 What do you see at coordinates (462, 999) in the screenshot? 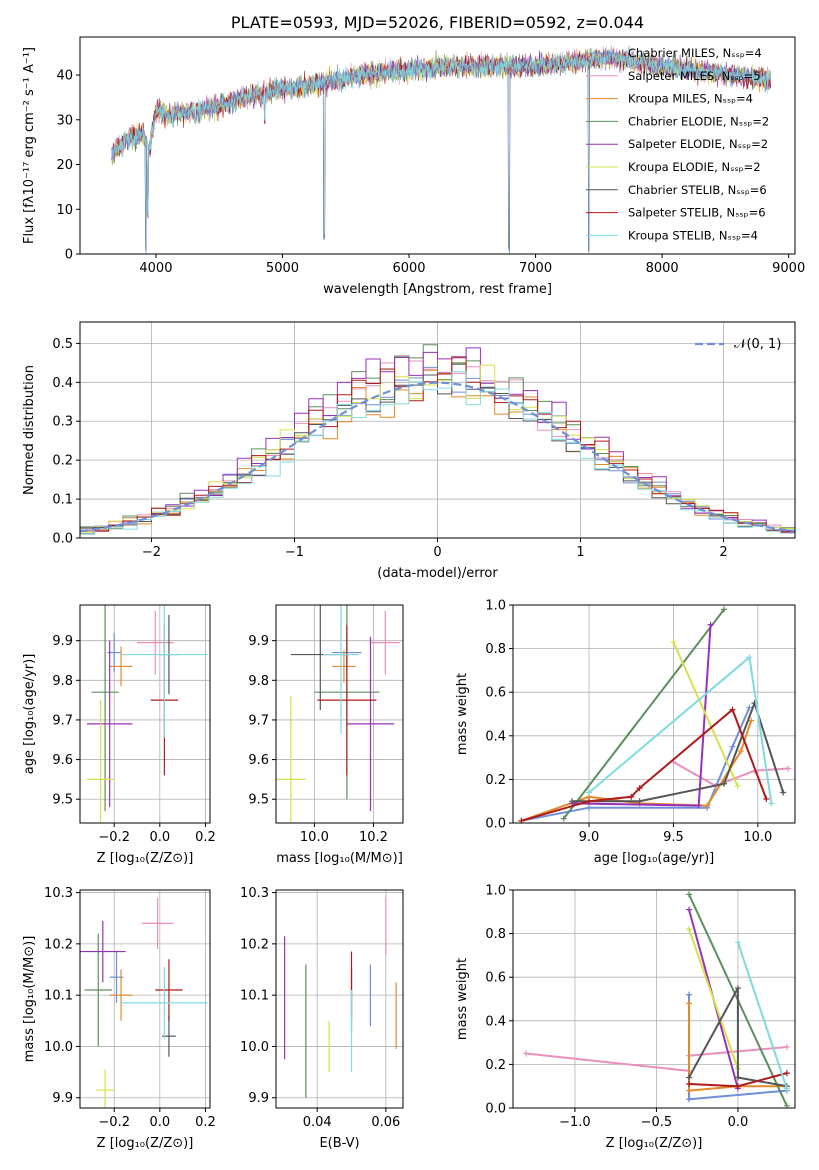
I see `y-axis-label: mass weight` at bounding box center [462, 999].